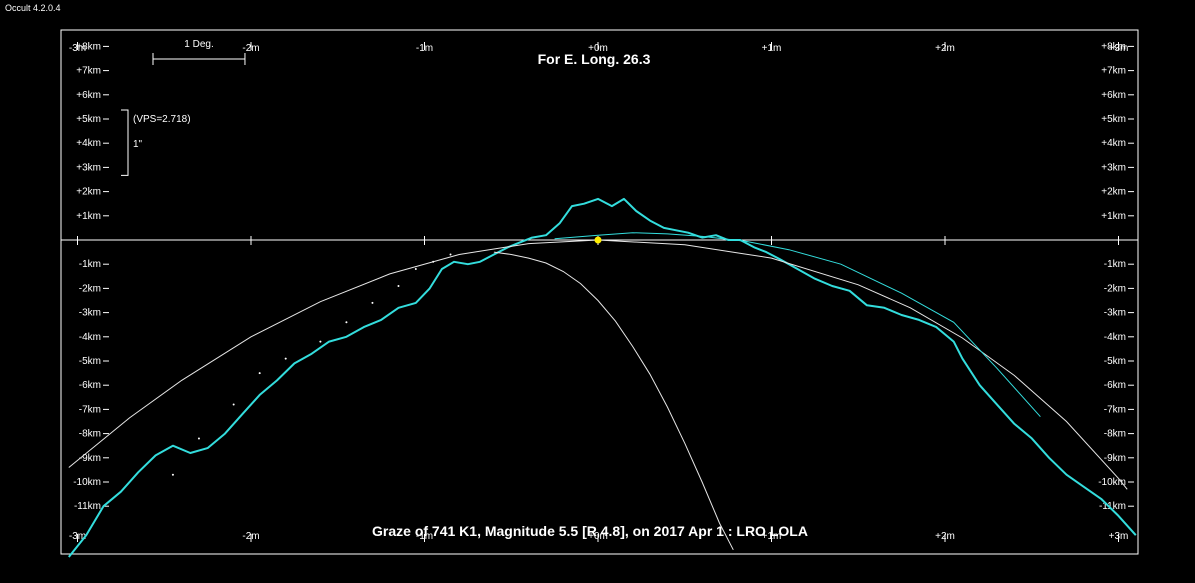 The width and height of the screenshot is (1195, 583). Describe the element at coordinates (90, 458) in the screenshot. I see `y-tick-label-left: -9km` at that location.